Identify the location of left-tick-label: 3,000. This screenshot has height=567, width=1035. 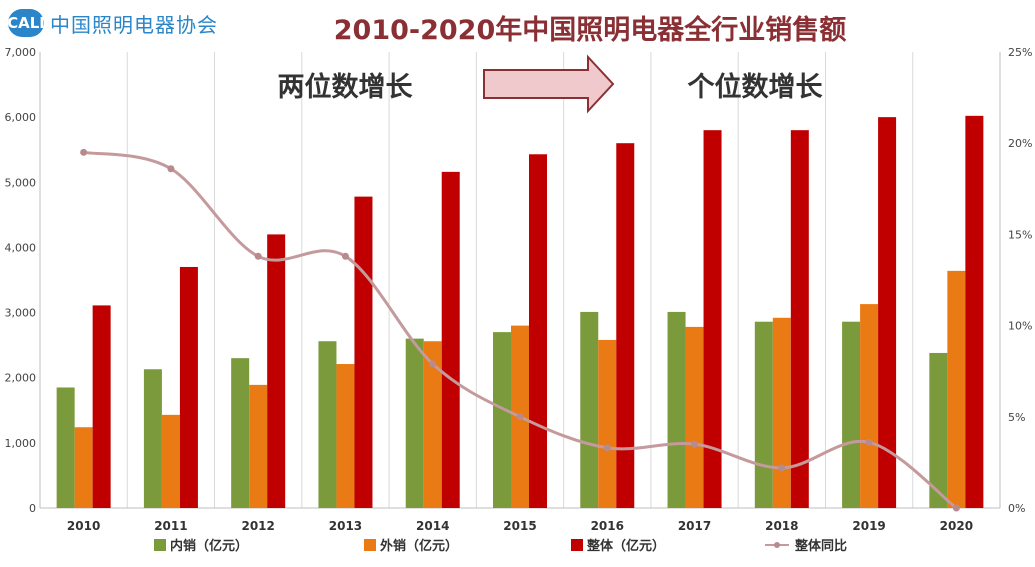
(21, 313).